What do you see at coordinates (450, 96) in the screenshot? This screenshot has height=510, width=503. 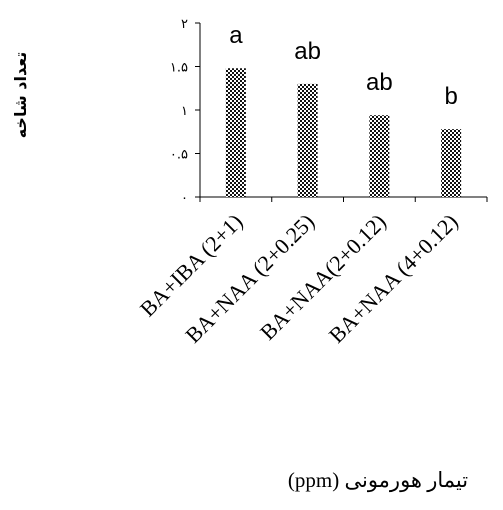 I see `significance-letter: b` at bounding box center [450, 96].